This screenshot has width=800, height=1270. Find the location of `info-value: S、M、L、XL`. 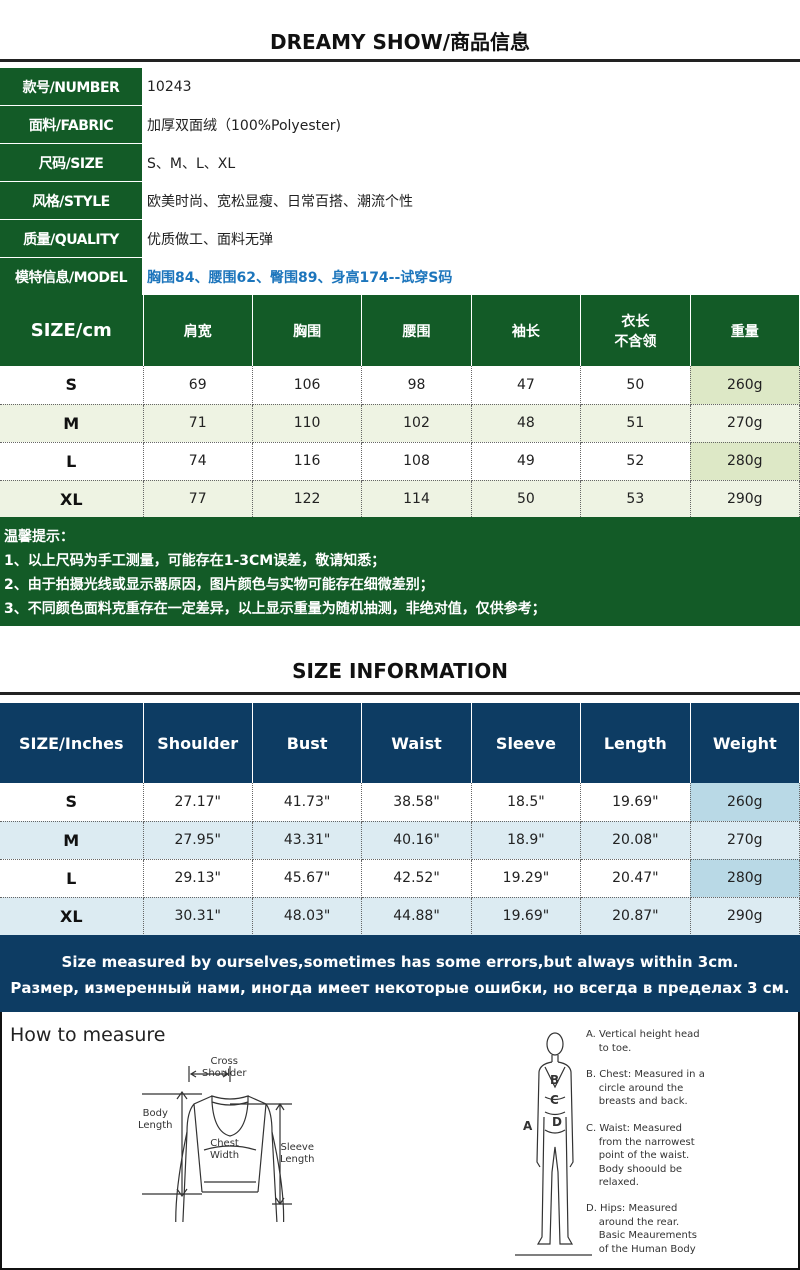

info-value: S、M、L、XL is located at coordinates (191, 163).